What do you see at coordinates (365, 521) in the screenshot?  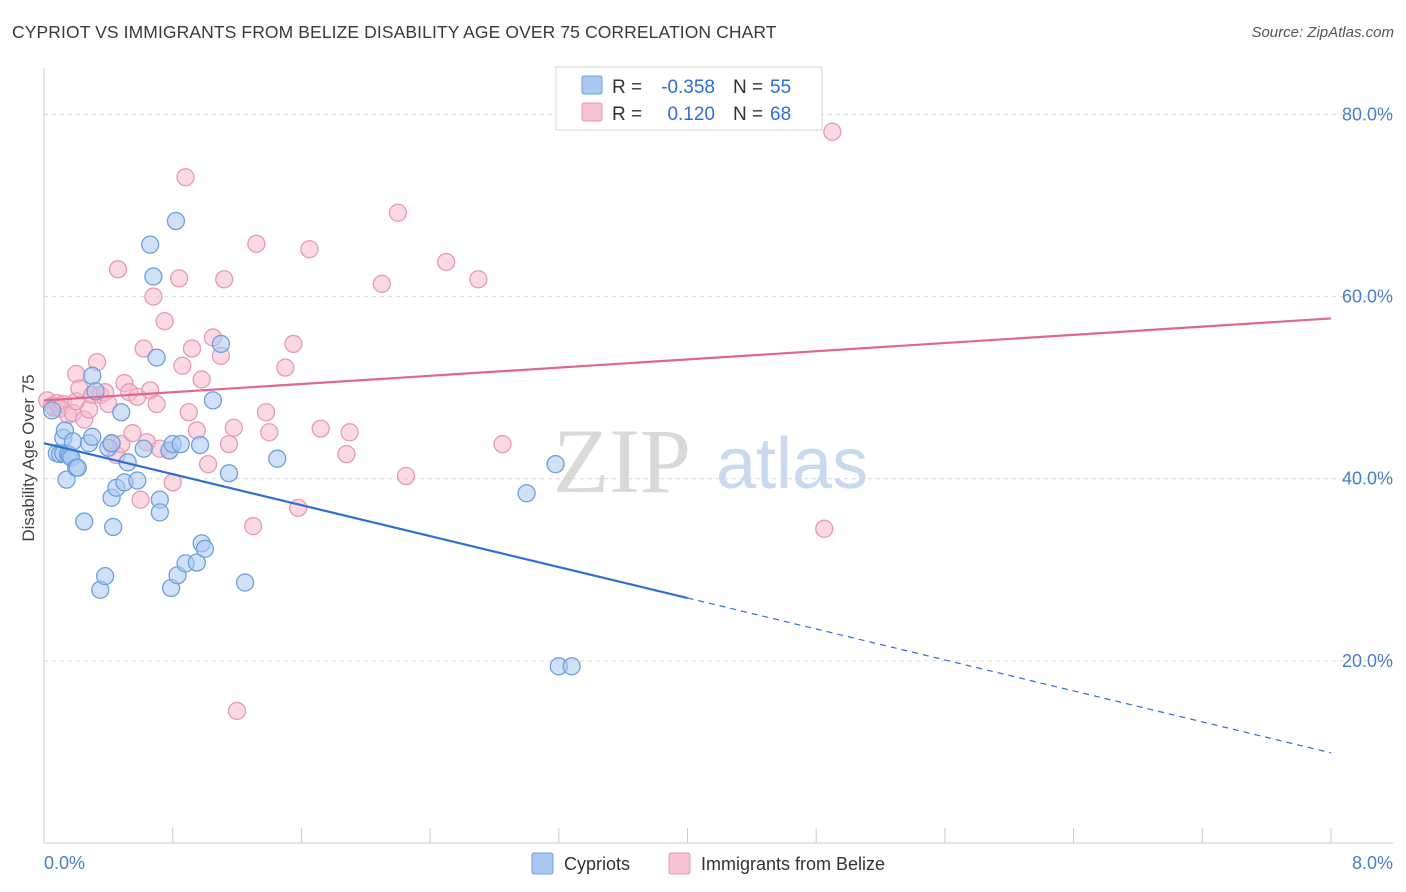 I see `cypriots-trend-line` at bounding box center [365, 521].